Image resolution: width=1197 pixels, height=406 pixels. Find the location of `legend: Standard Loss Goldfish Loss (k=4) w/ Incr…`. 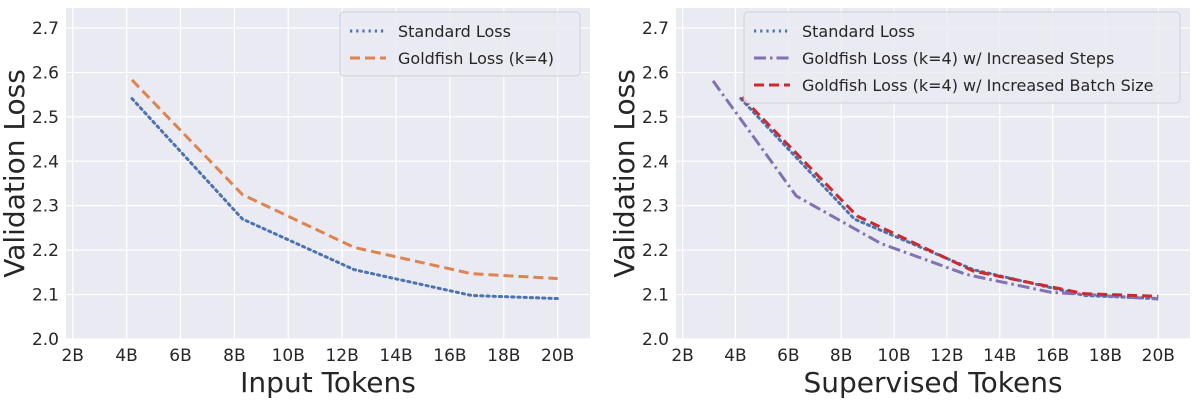

legend: Standard Loss Goldfish Loss (k=4) w/ Incr… is located at coordinates (962, 57).